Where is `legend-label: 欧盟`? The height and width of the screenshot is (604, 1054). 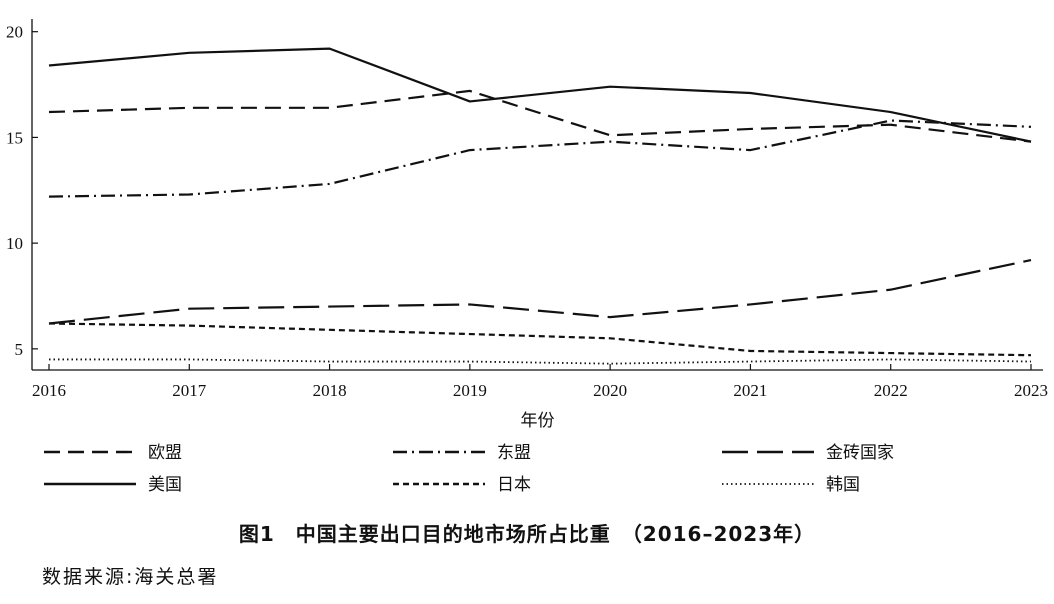 legend-label: 欧盟 is located at coordinates (165, 453).